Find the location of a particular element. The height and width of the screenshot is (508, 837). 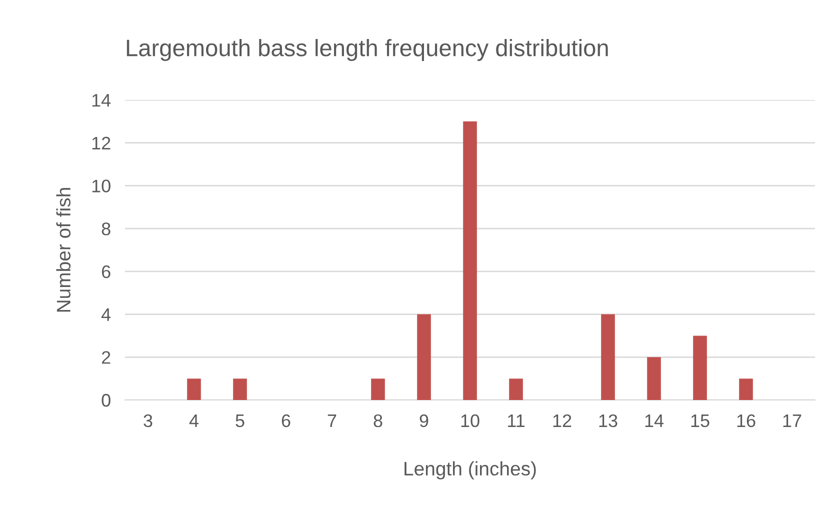

x-tick-label: 16 is located at coordinates (746, 421).